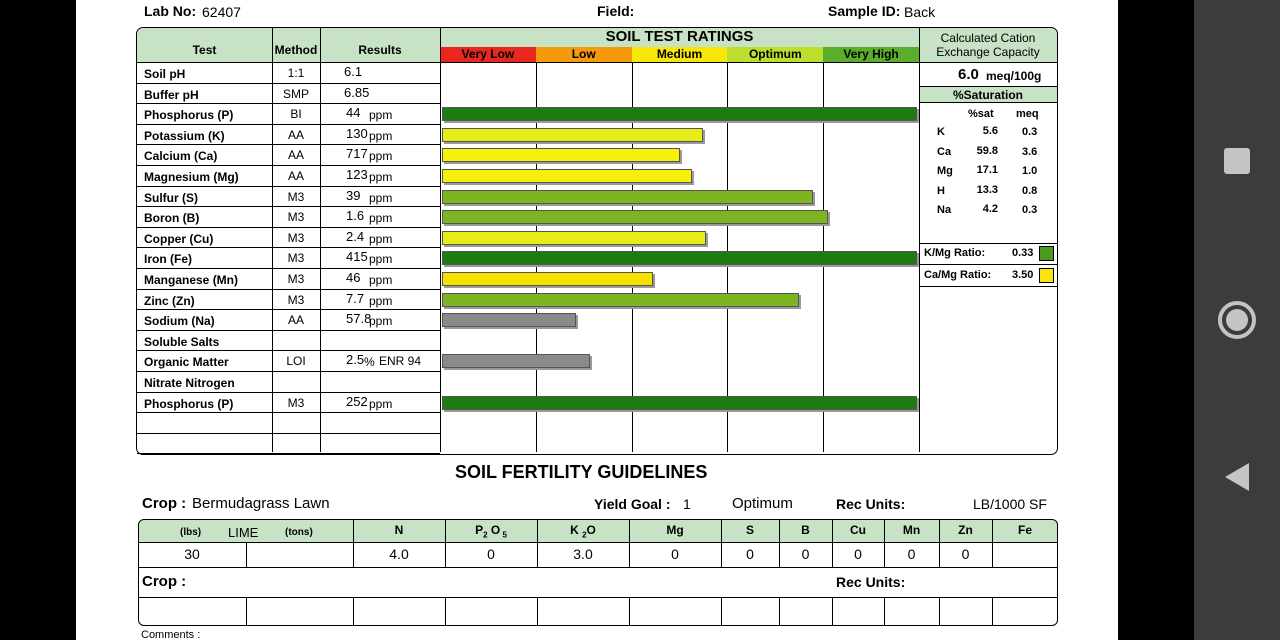 The image size is (1280, 640). What do you see at coordinates (583, 554) in the screenshot?
I see `guide-value: 3.0` at bounding box center [583, 554].